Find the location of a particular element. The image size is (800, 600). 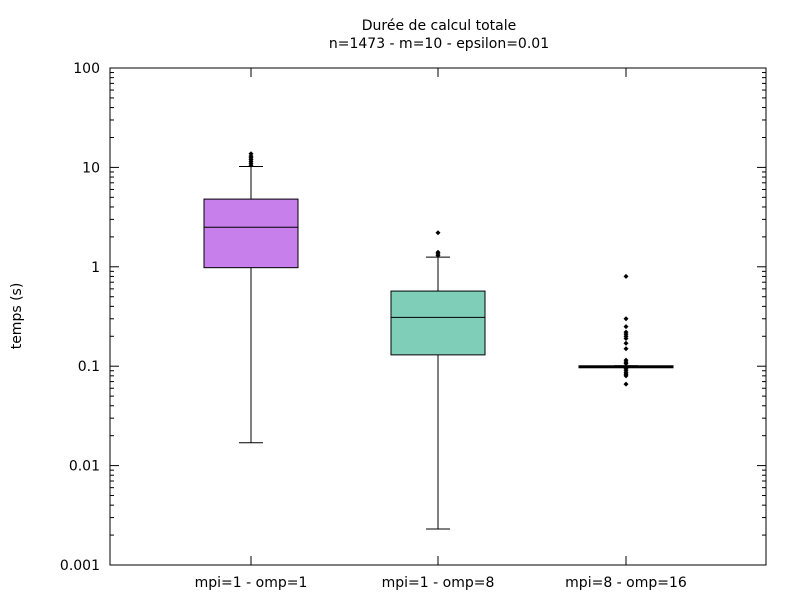

y-tick-label: 10 is located at coordinates (91, 168).